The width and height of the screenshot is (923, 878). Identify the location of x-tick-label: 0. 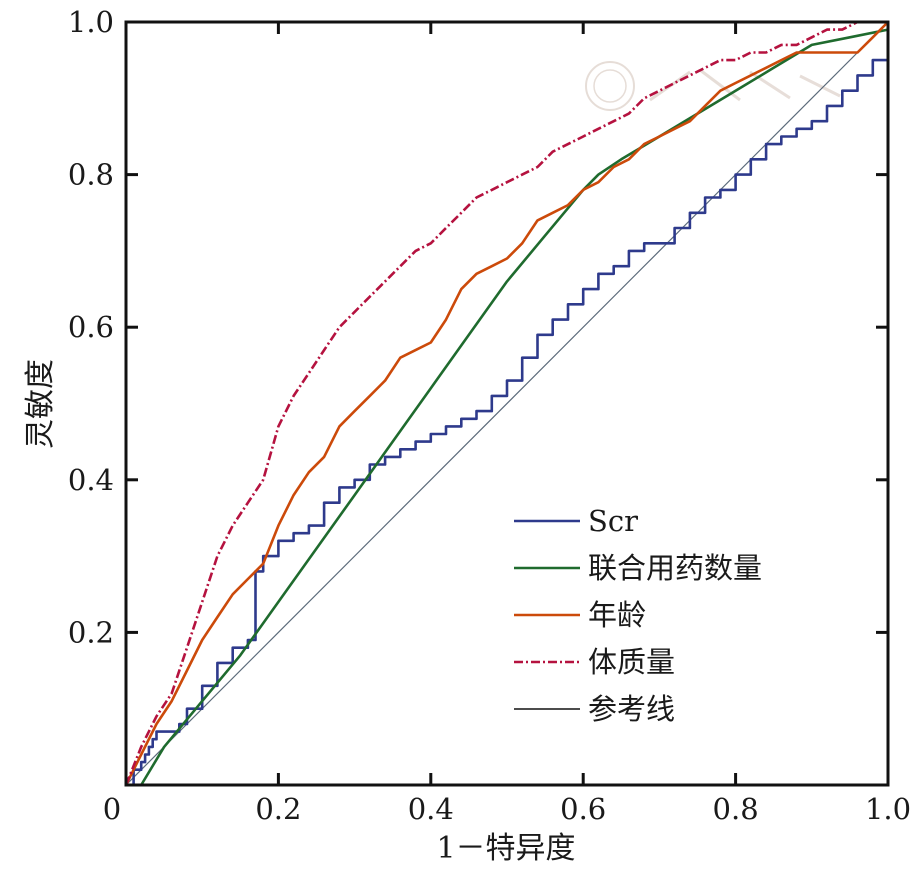
(112, 809).